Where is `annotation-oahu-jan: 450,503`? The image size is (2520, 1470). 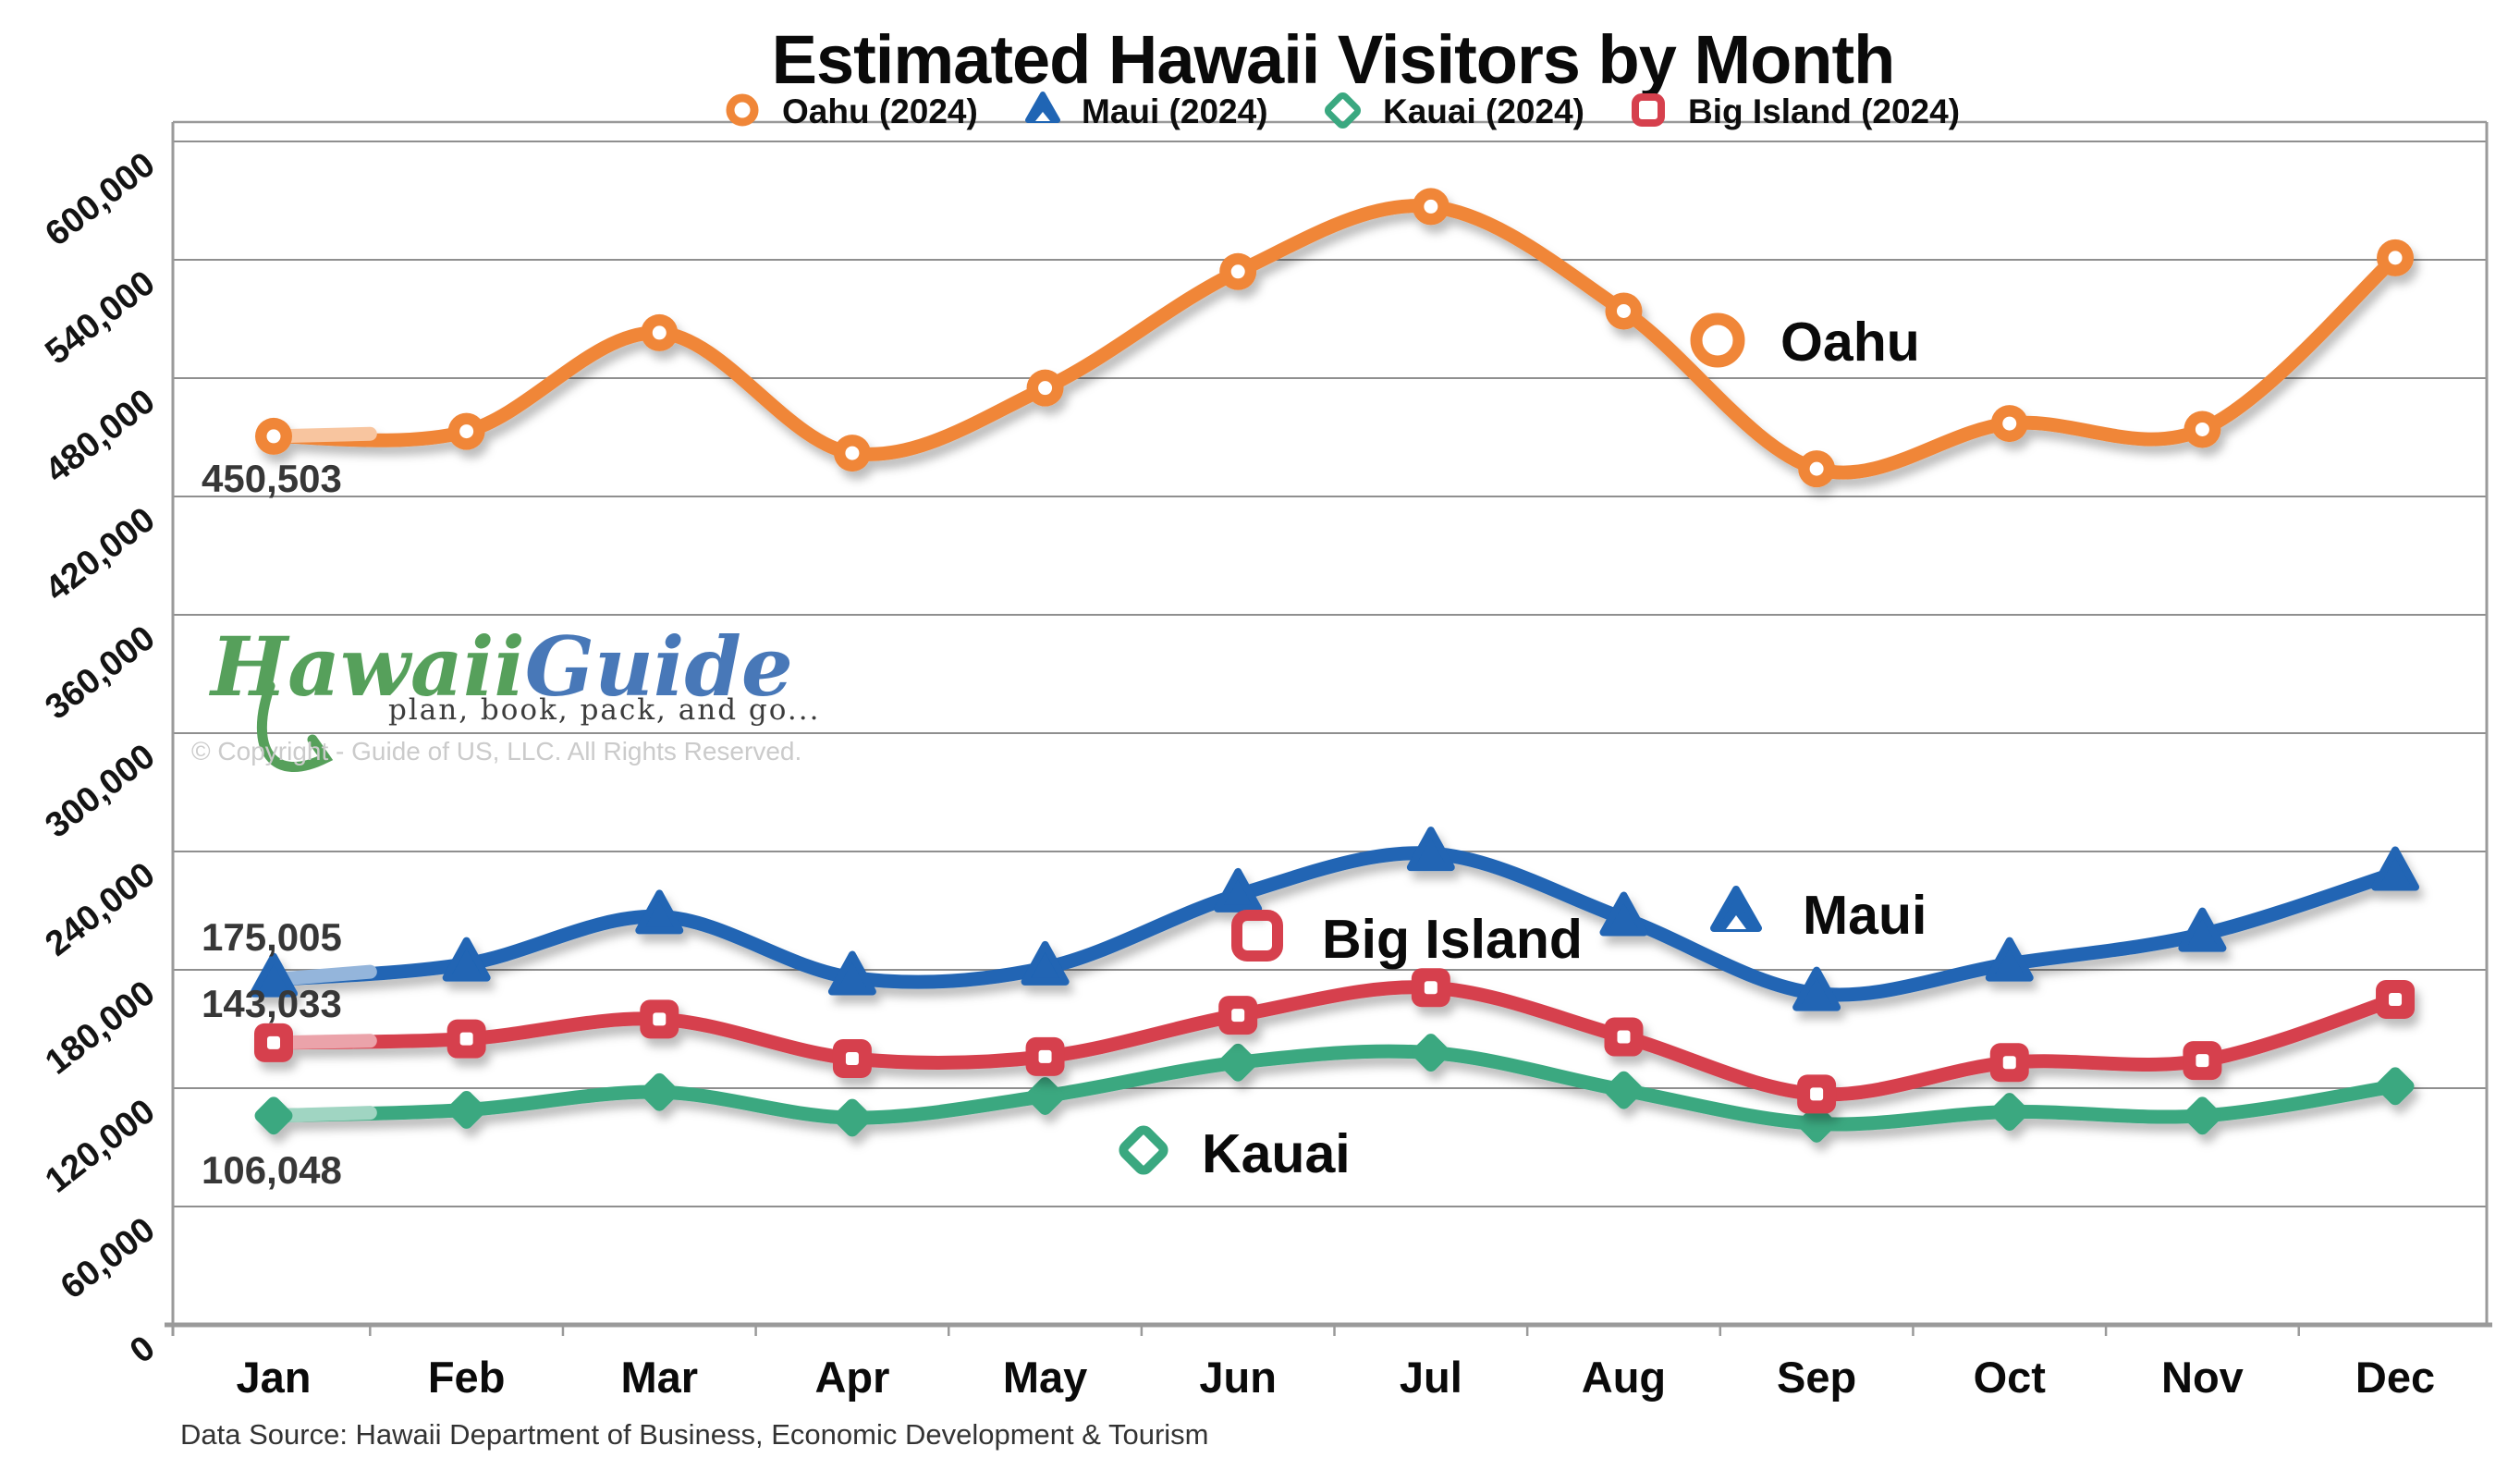 annotation-oahu-jan: 450,503 is located at coordinates (272, 479).